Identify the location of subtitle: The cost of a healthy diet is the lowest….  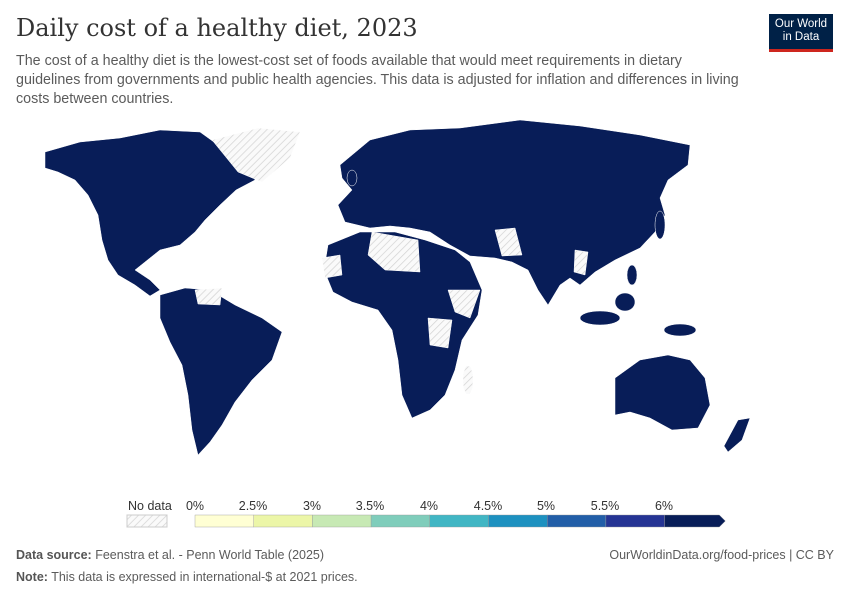
(377, 80).